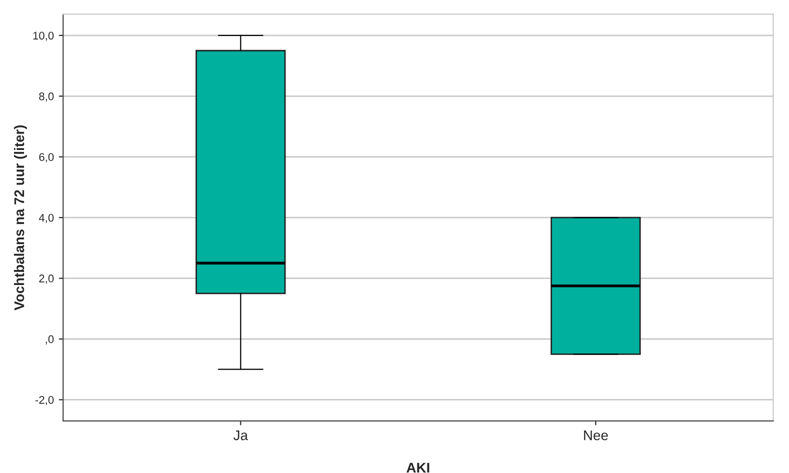 This screenshot has height=473, width=789. I want to click on y-tick-label: 4,0, so click(46, 219).